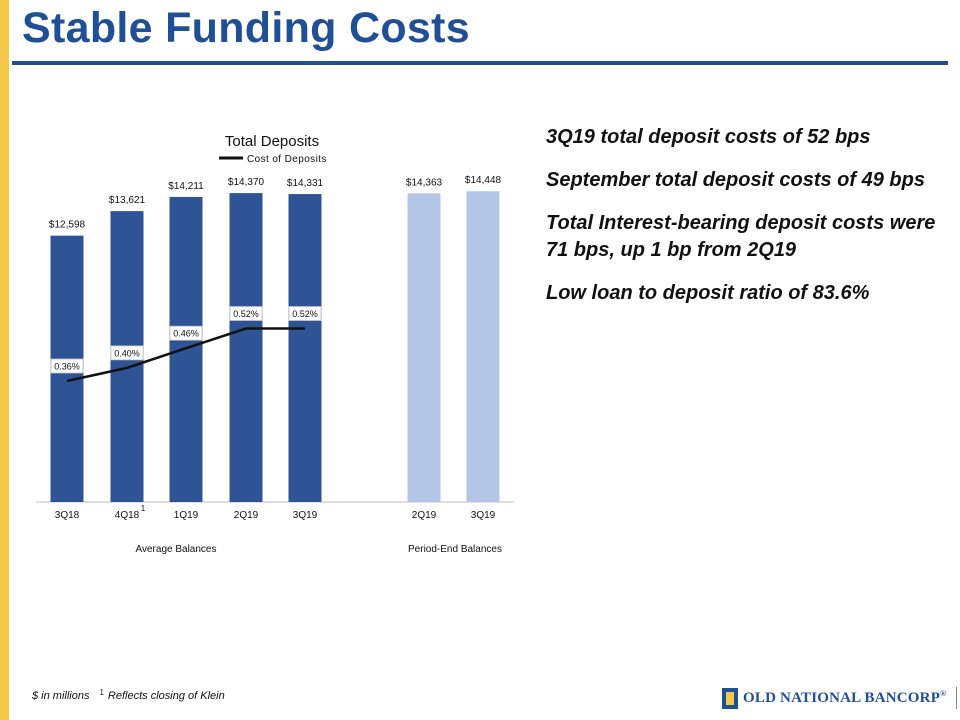 The width and height of the screenshot is (960, 720). Describe the element at coordinates (735, 180) in the screenshot. I see `bullet-september-costs: September total deposit costs of 49 bps` at that location.